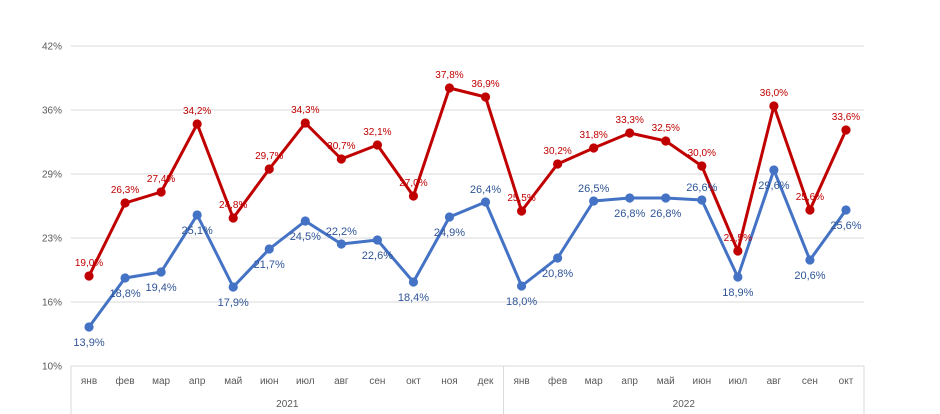 The width and height of the screenshot is (940, 414). What do you see at coordinates (52, 303) in the screenshot?
I see `y-tick-label: 16%` at bounding box center [52, 303].